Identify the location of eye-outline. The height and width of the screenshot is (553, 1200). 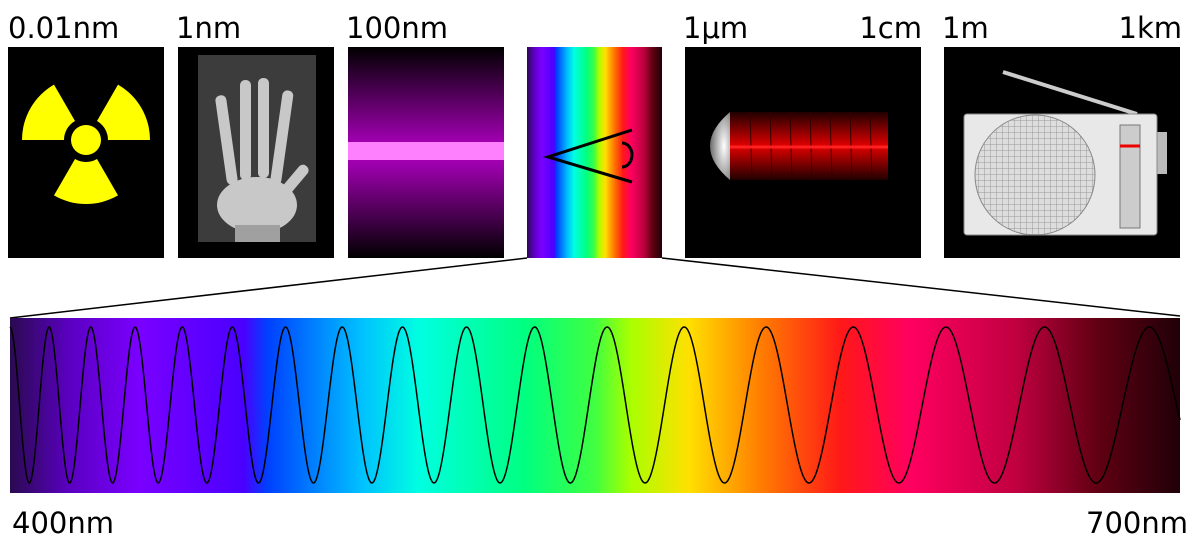
(587, 156).